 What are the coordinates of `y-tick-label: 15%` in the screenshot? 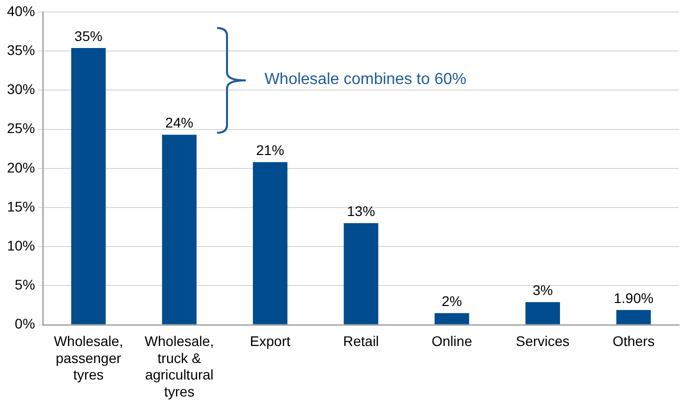 It's located at (21, 206).